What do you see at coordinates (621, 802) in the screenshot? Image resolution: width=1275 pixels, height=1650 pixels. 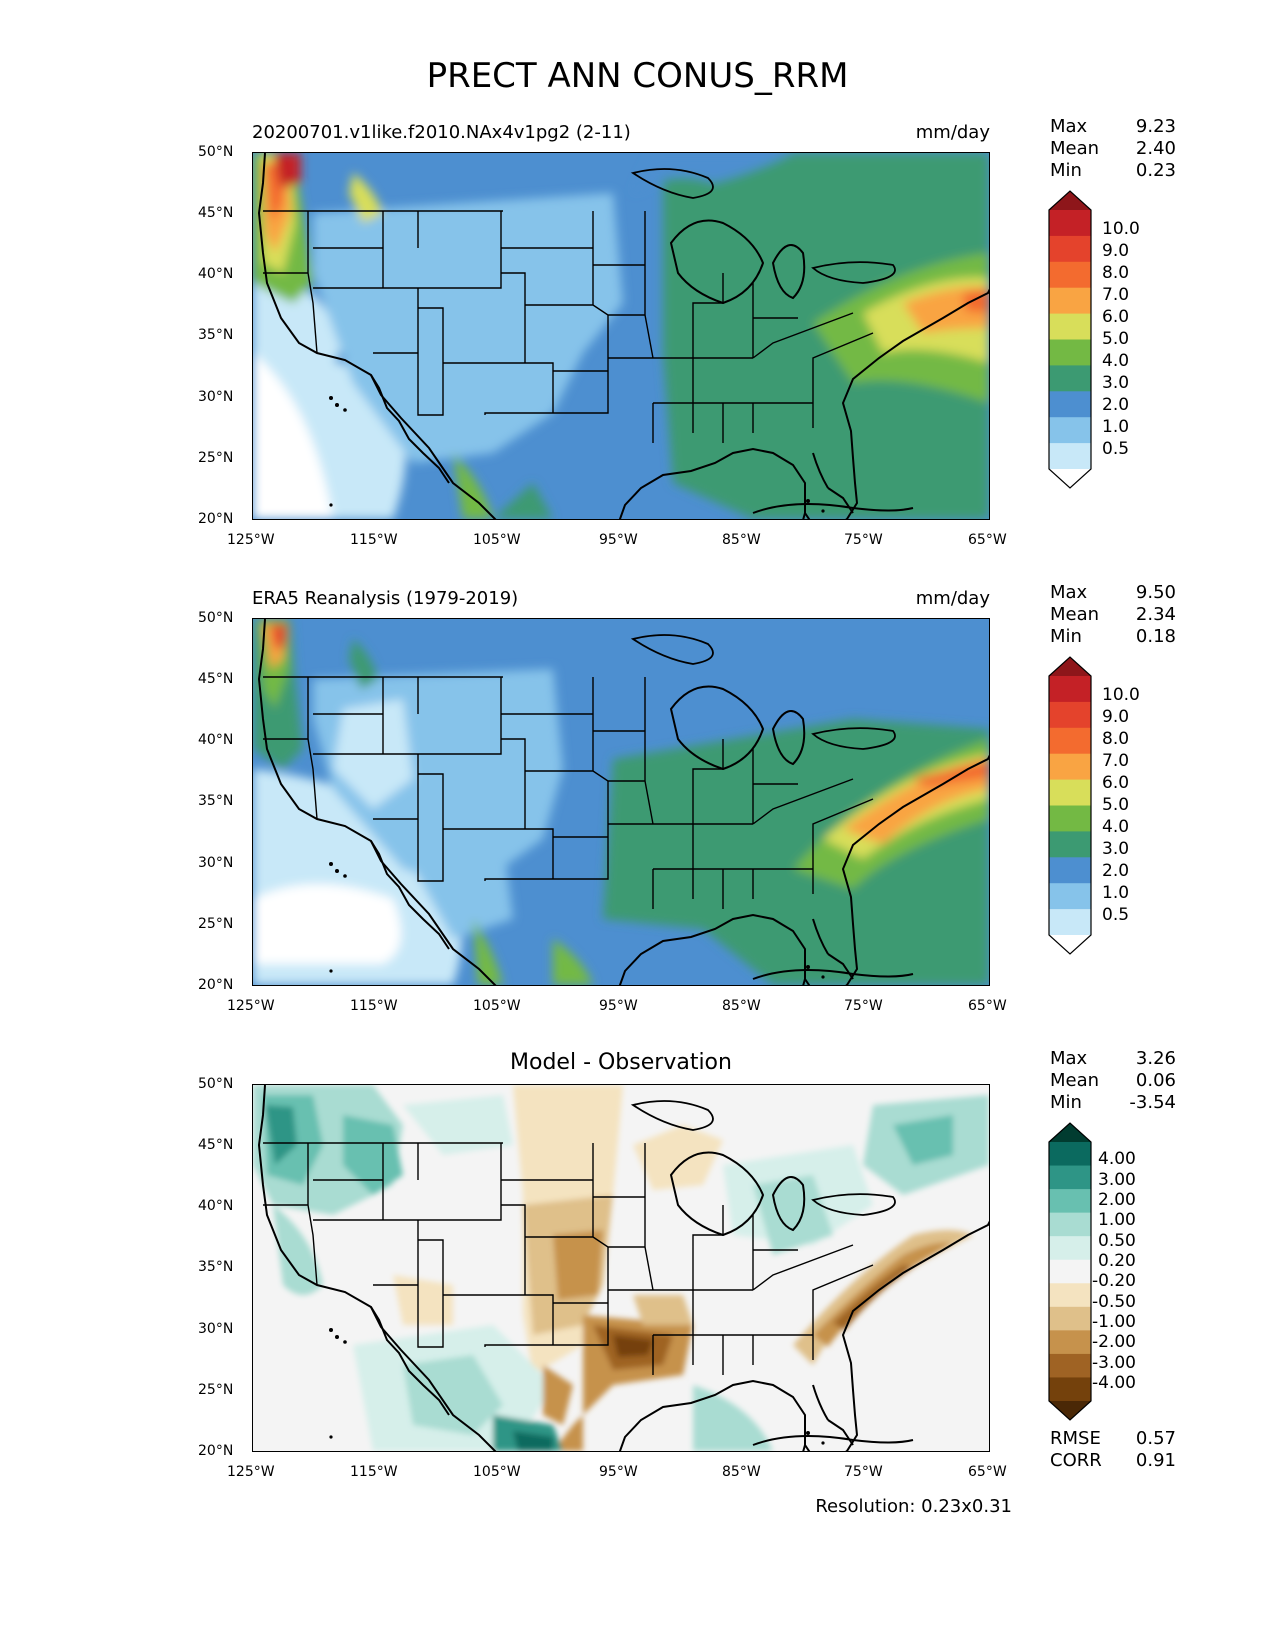 I see `map-obs` at bounding box center [621, 802].